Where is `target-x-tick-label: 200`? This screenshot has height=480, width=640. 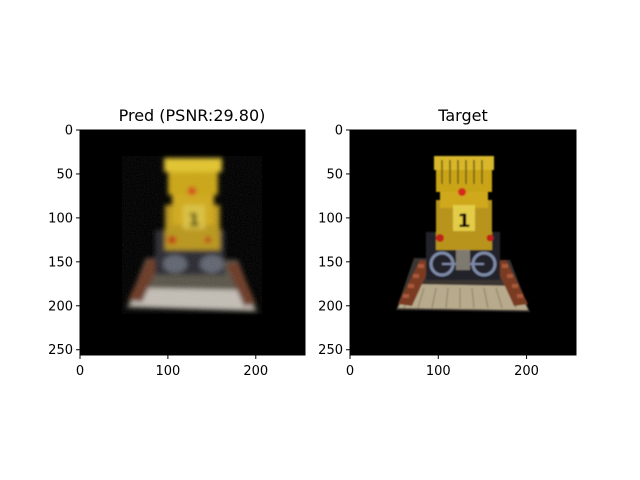
target-x-tick-label: 200 is located at coordinates (526, 371).